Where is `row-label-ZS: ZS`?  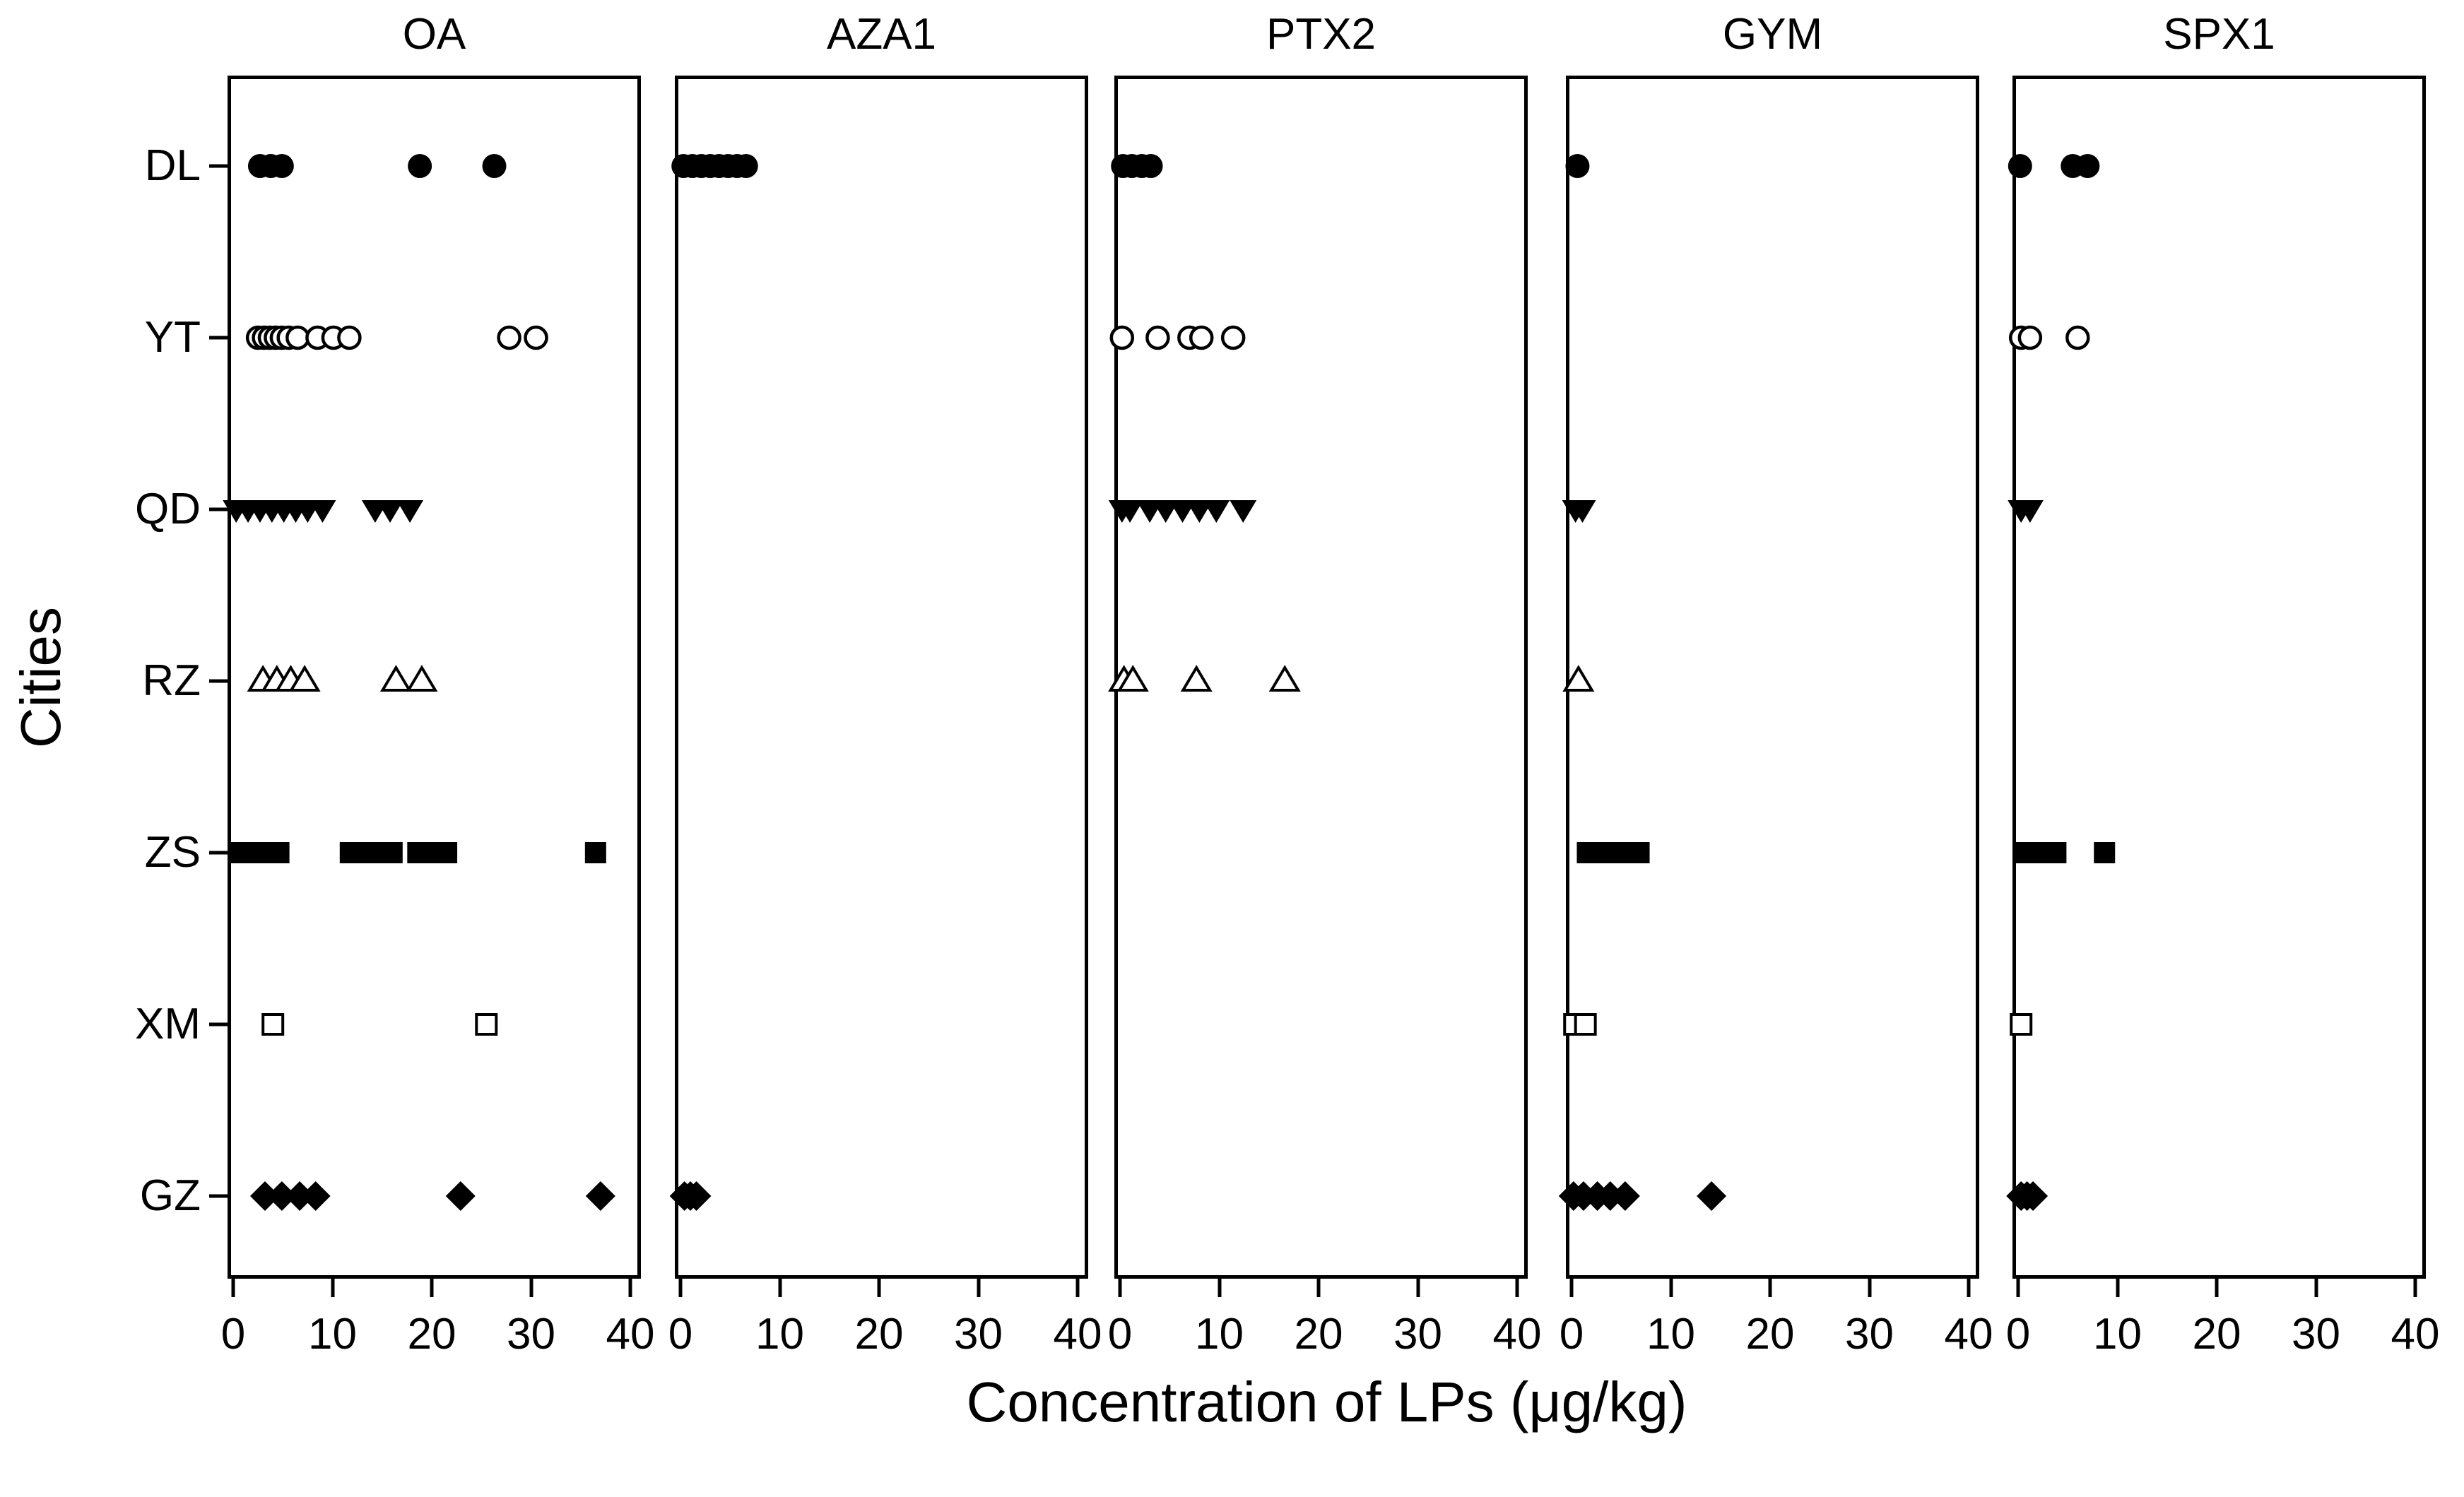 row-label-ZS: ZS is located at coordinates (172, 852).